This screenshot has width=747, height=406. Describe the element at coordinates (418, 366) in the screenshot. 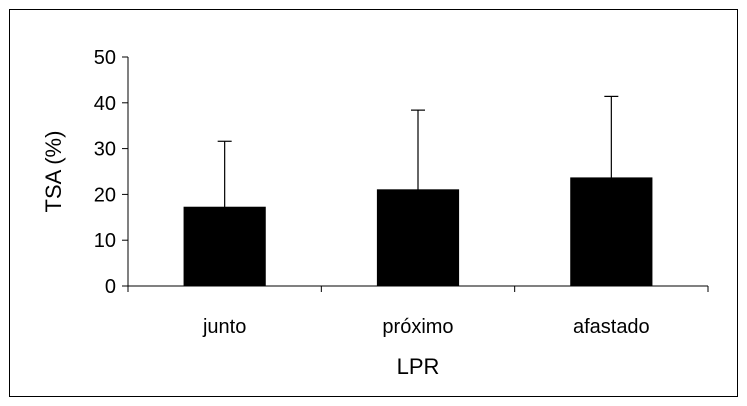

I see `x-axis-title: LPR` at that location.